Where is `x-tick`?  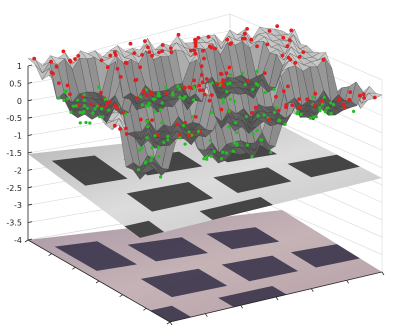
x-tick is located at coordinates (26, 241).